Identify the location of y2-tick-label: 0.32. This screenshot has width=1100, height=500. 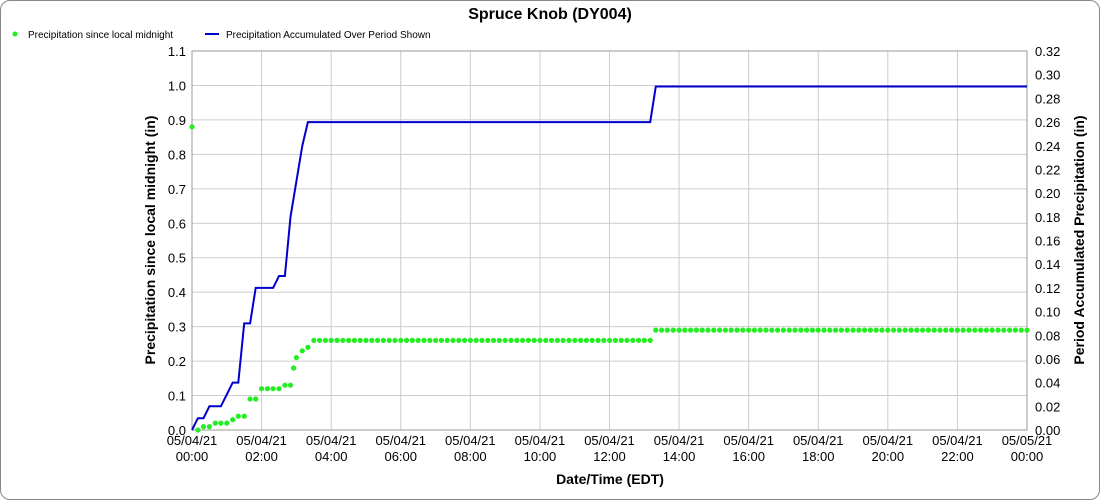
(1047, 51).